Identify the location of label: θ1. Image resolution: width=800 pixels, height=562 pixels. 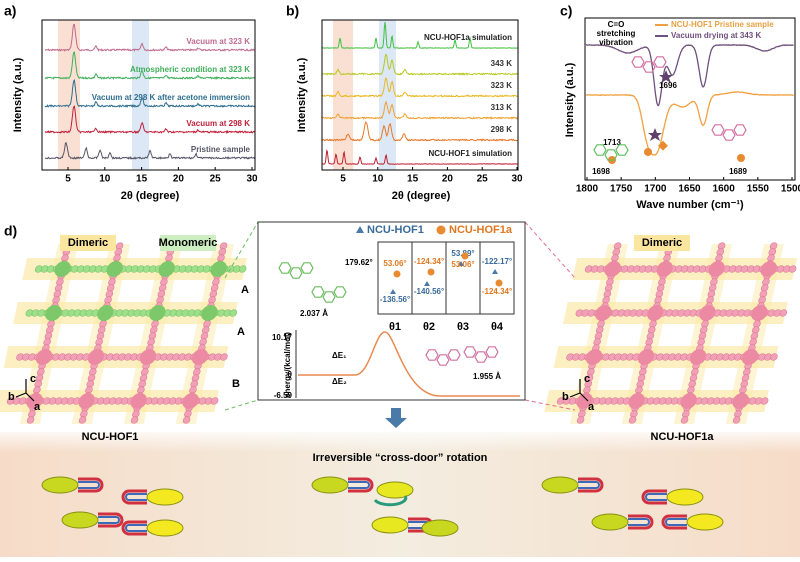
(395, 327).